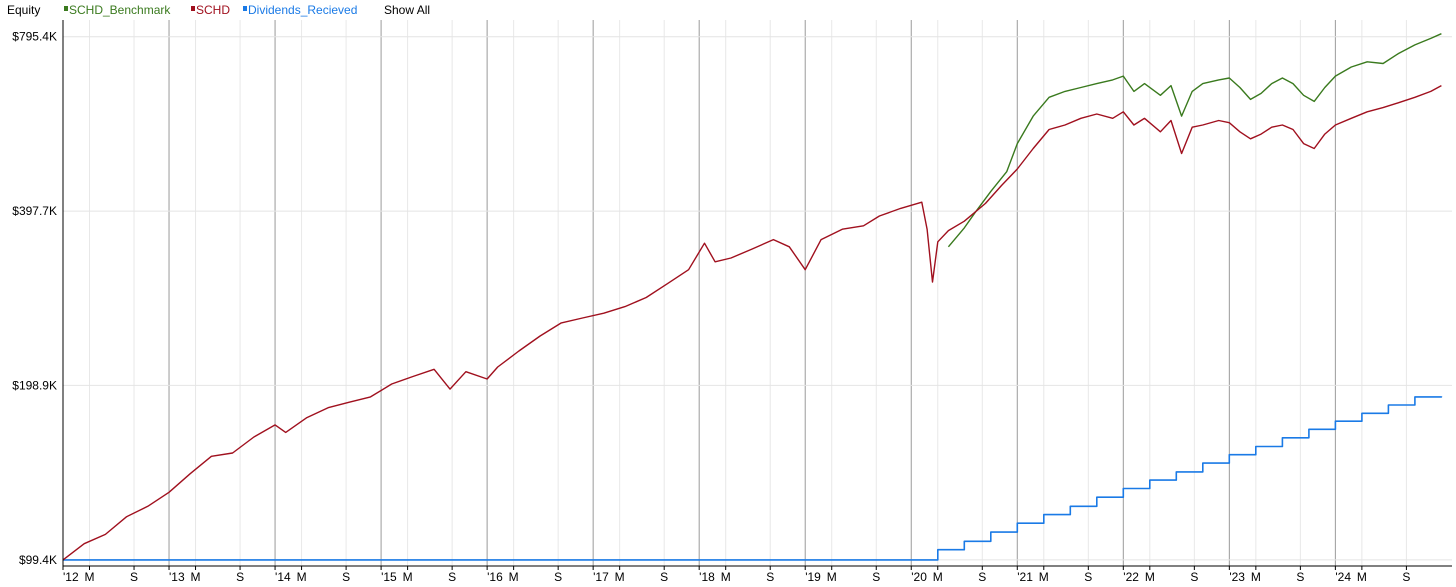  I want to click on y-tick-label: $198.9K, so click(34, 385).